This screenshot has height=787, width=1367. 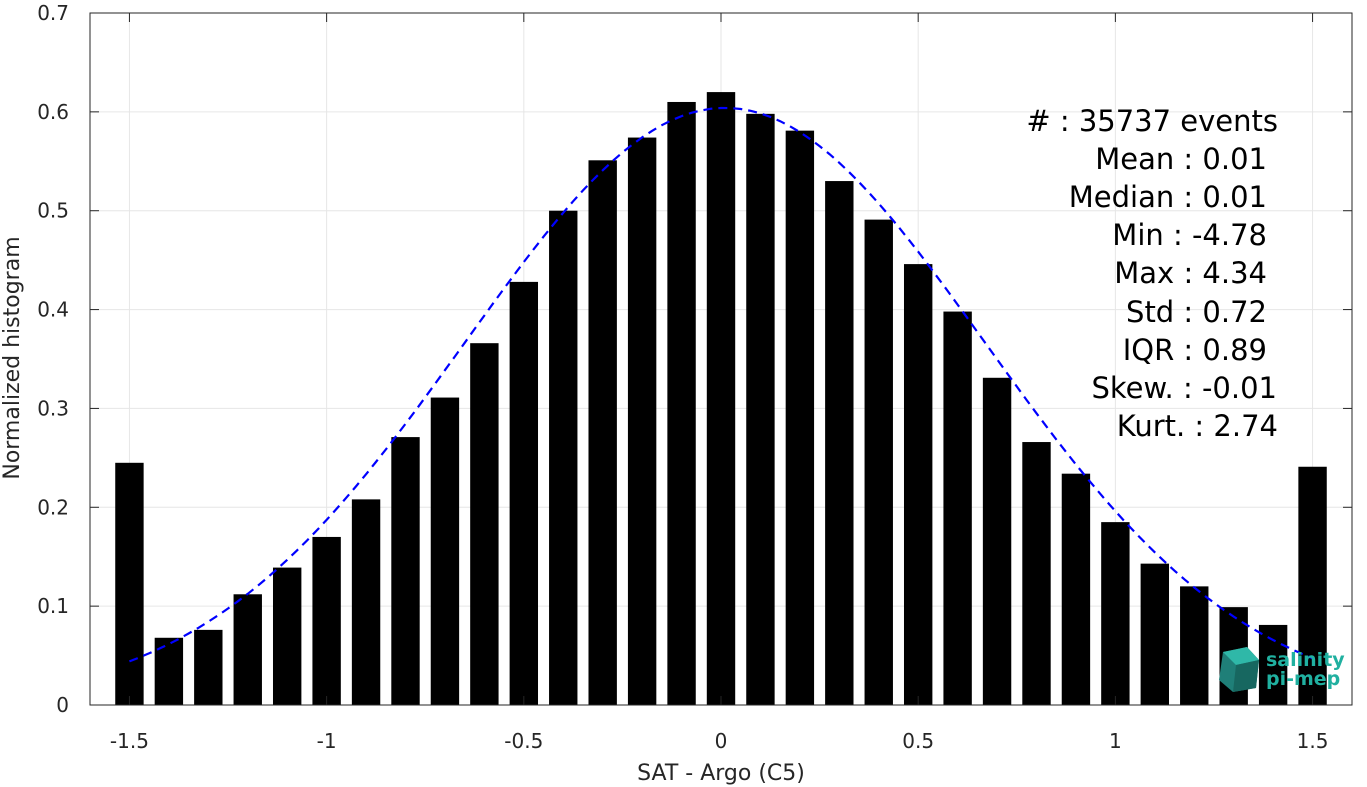 What do you see at coordinates (1168, 197) in the screenshot?
I see `stat-median: Median : 0.01` at bounding box center [1168, 197].